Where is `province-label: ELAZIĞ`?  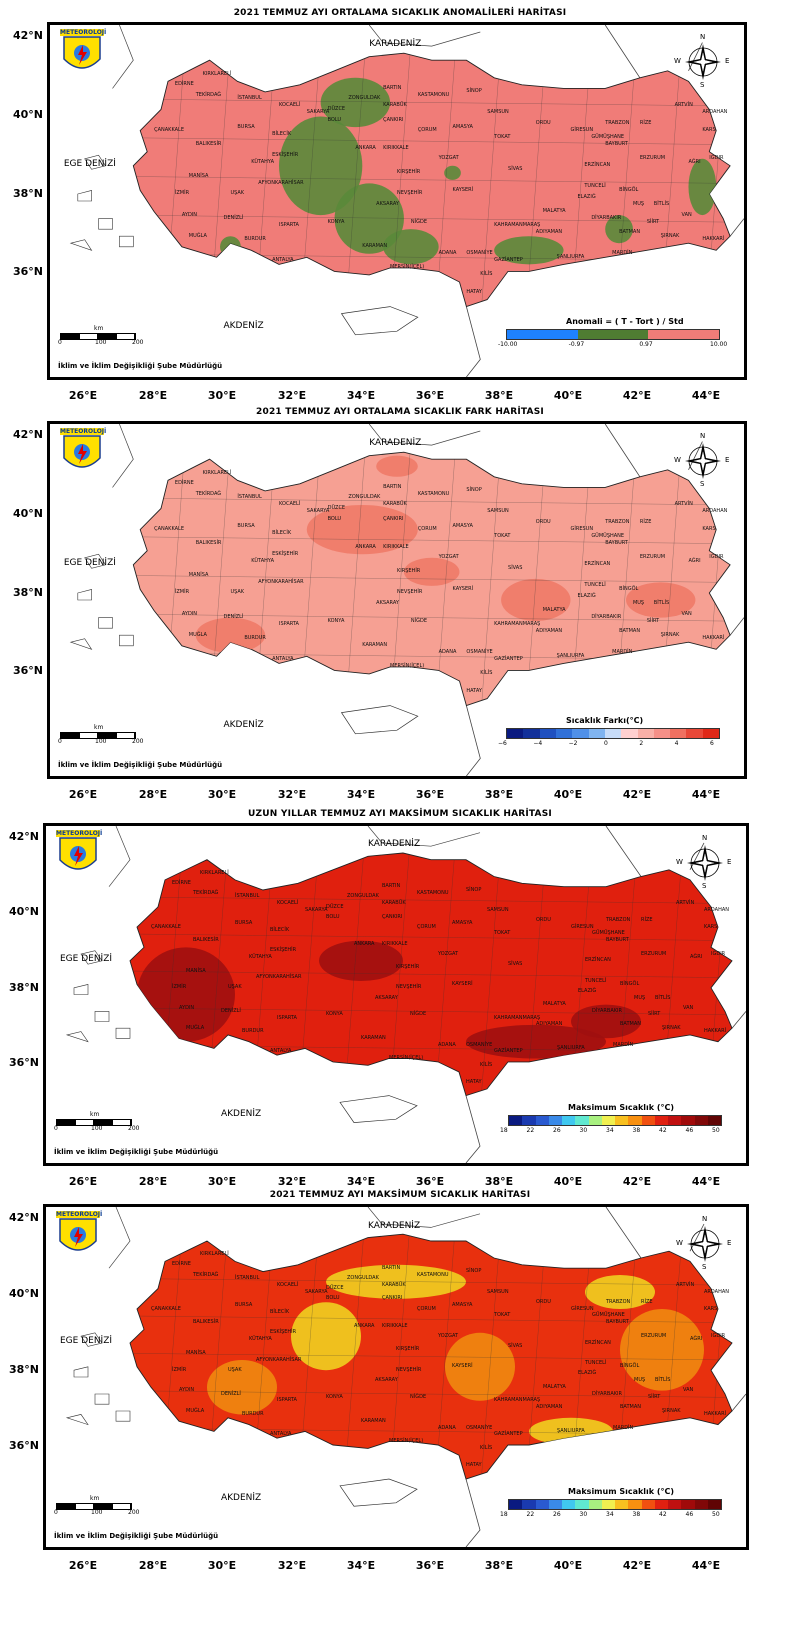 province-label: ELAZIĞ is located at coordinates (587, 990).